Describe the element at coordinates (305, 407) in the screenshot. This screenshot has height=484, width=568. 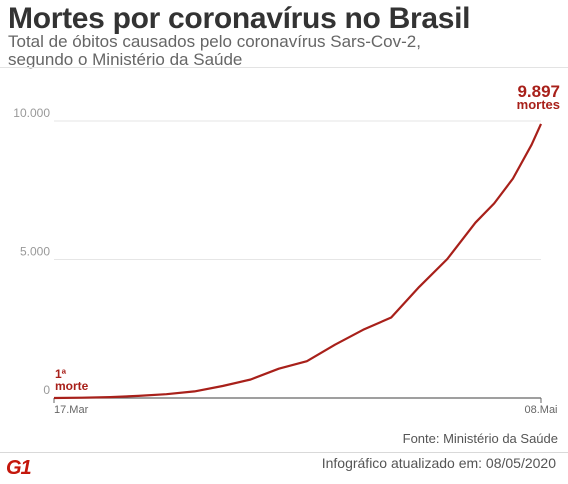
I see `x-axis-ticks: 17.Mar 08.Mai` at that location.